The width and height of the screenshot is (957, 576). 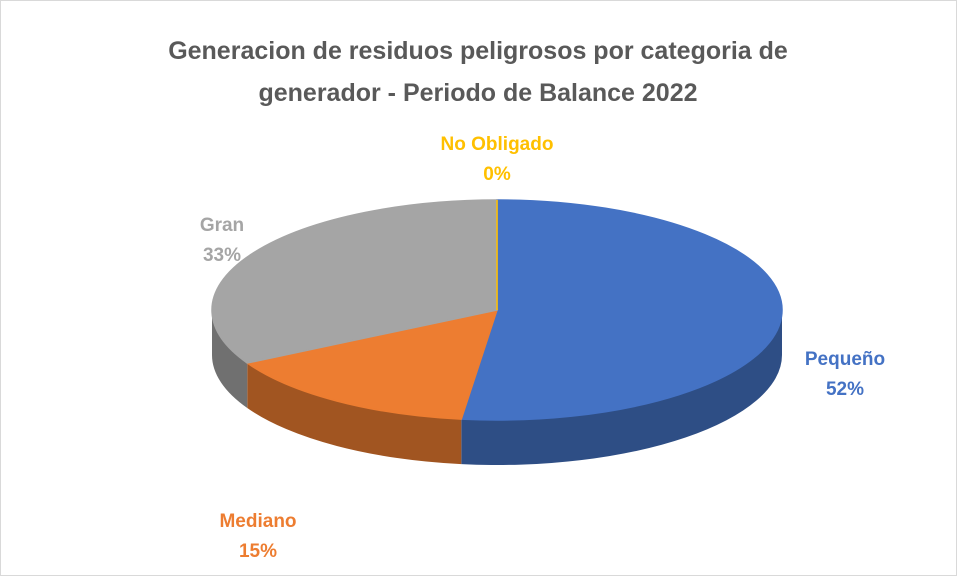 What do you see at coordinates (222, 225) in the screenshot?
I see `category-label: Gran` at bounding box center [222, 225].